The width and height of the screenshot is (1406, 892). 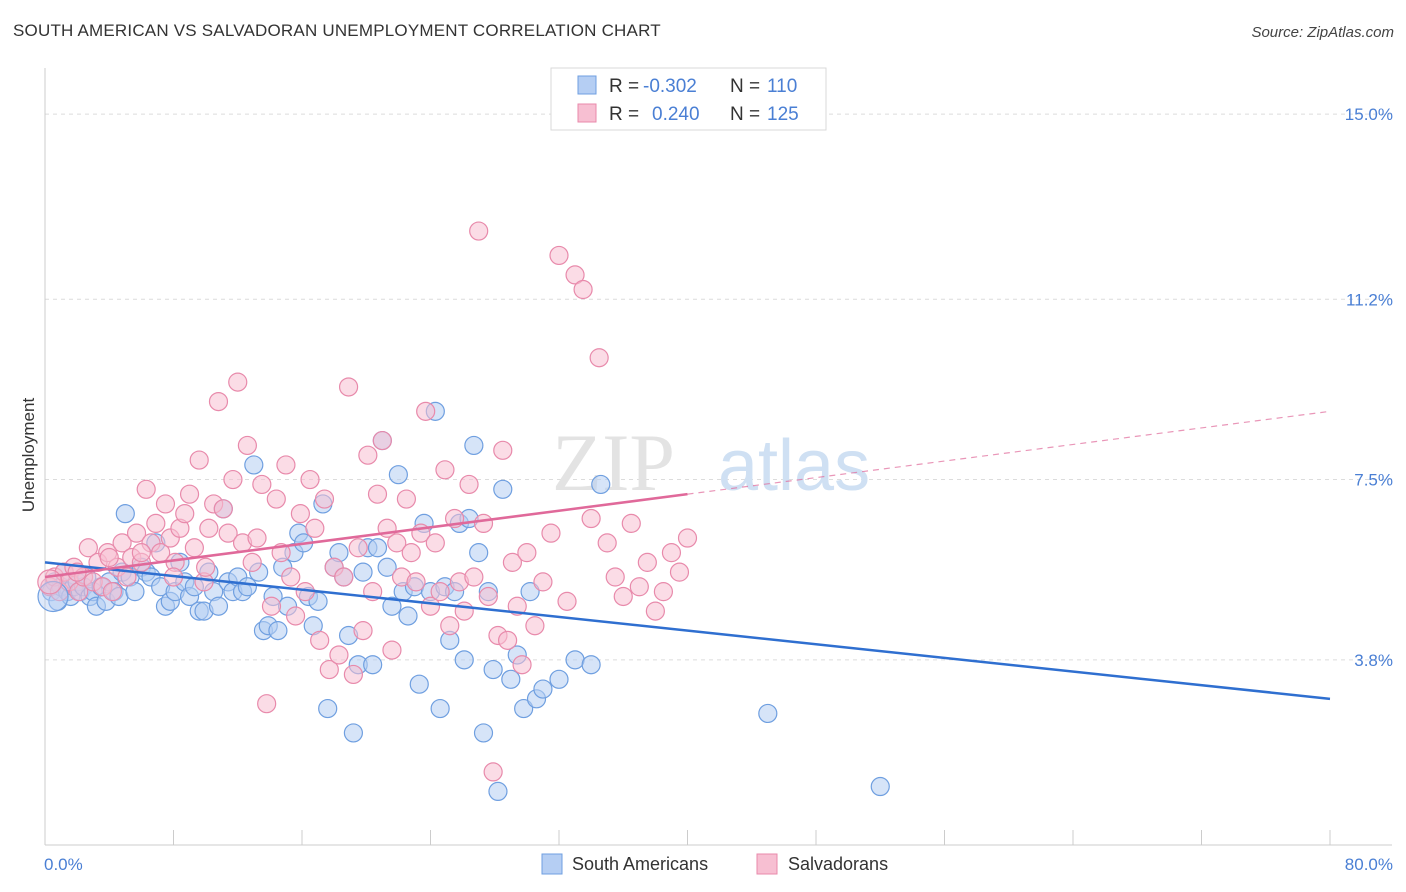 What do you see at coordinates (624, 86) in the screenshot?
I see `stats-r-label-1: R =` at bounding box center [624, 86].